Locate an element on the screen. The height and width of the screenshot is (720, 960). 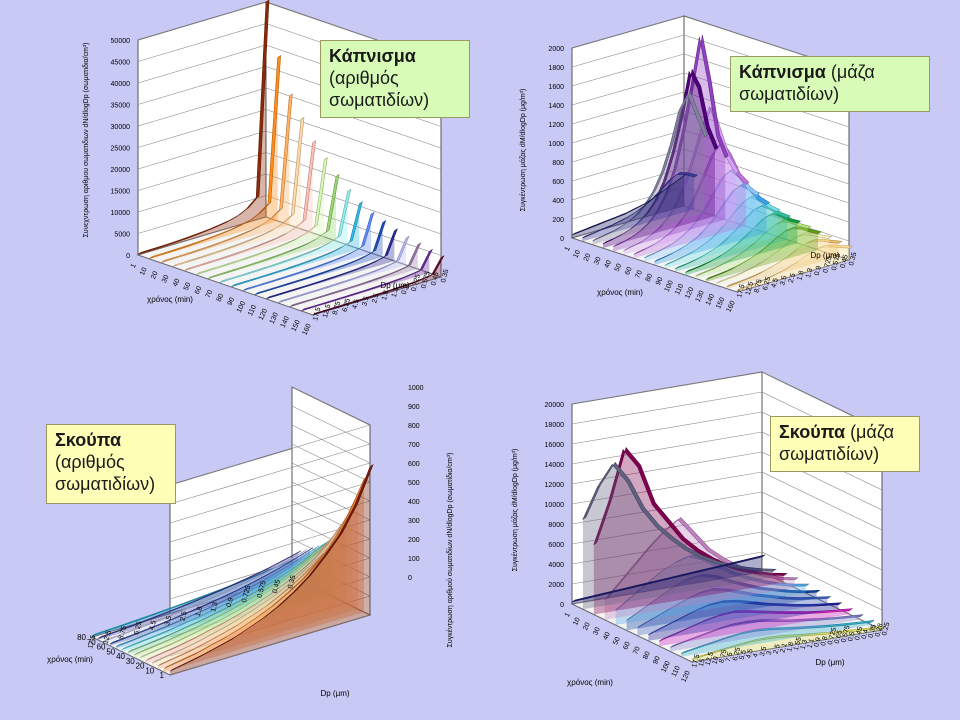
z-tick-label: 800 is located at coordinates (414, 426).